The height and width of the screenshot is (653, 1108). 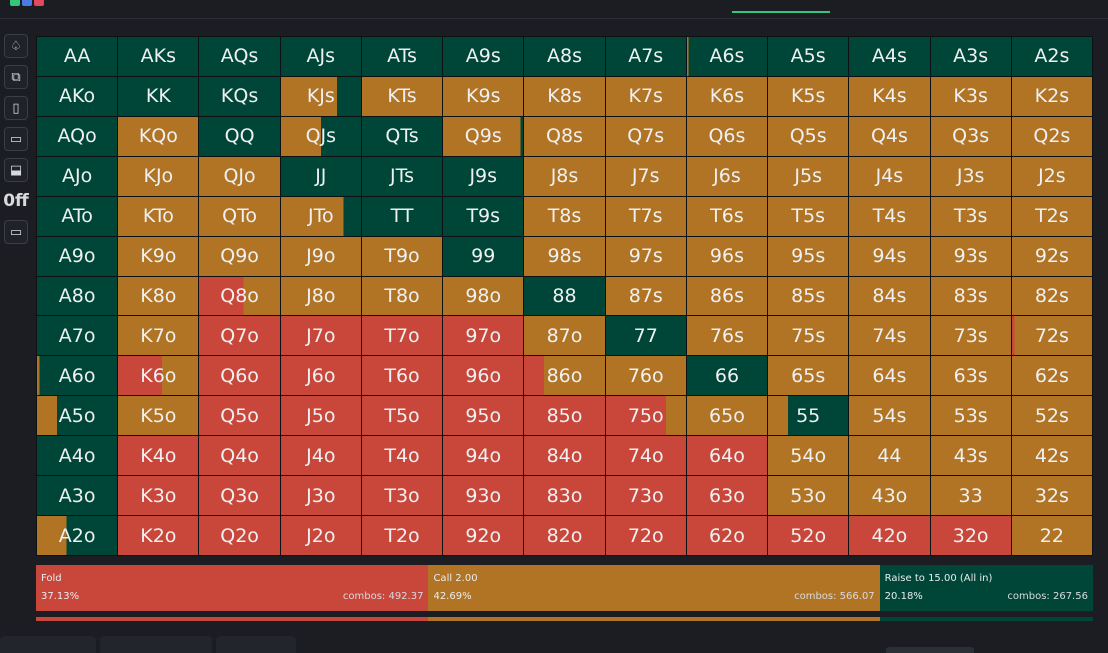 What do you see at coordinates (889, 176) in the screenshot?
I see `hand-cell-J4s: J4s` at bounding box center [889, 176].